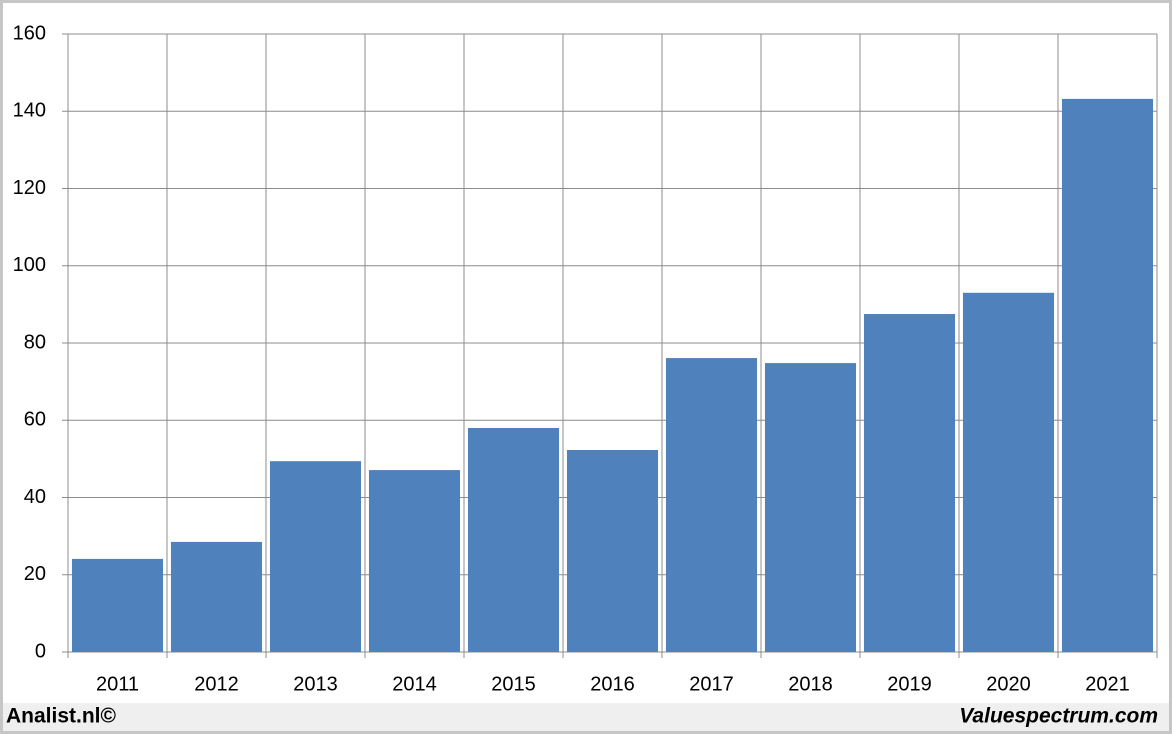 This screenshot has height=734, width=1172. Describe the element at coordinates (1058, 716) in the screenshot. I see `footer-right: Valuespectrum.com` at that location.